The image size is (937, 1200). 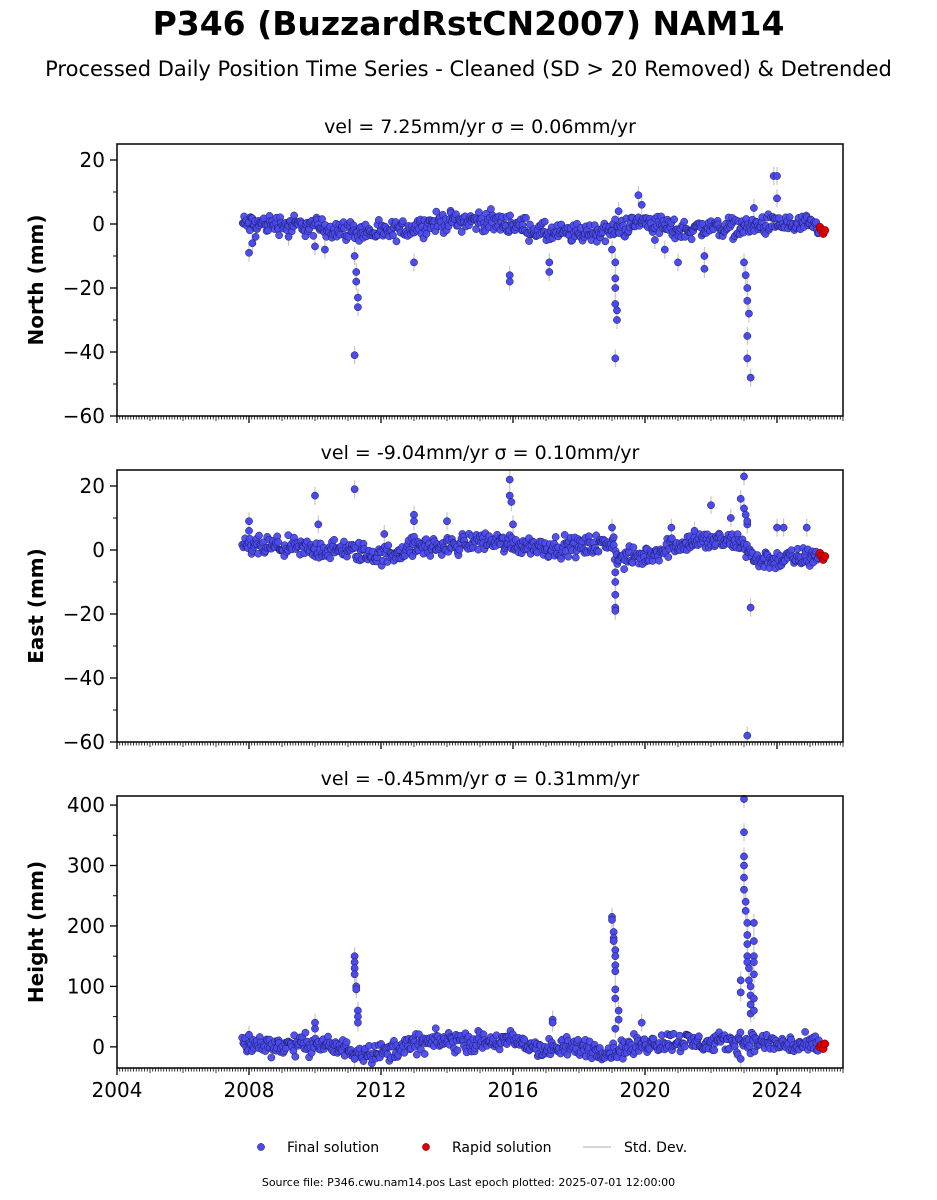 I want to click on y-axis-label: Height (mm), so click(x=36, y=932).